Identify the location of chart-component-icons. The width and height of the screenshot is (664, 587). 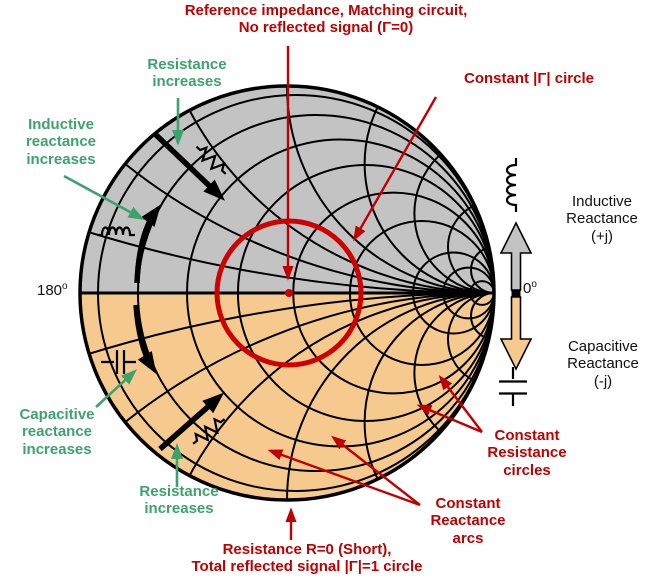
(162, 295).